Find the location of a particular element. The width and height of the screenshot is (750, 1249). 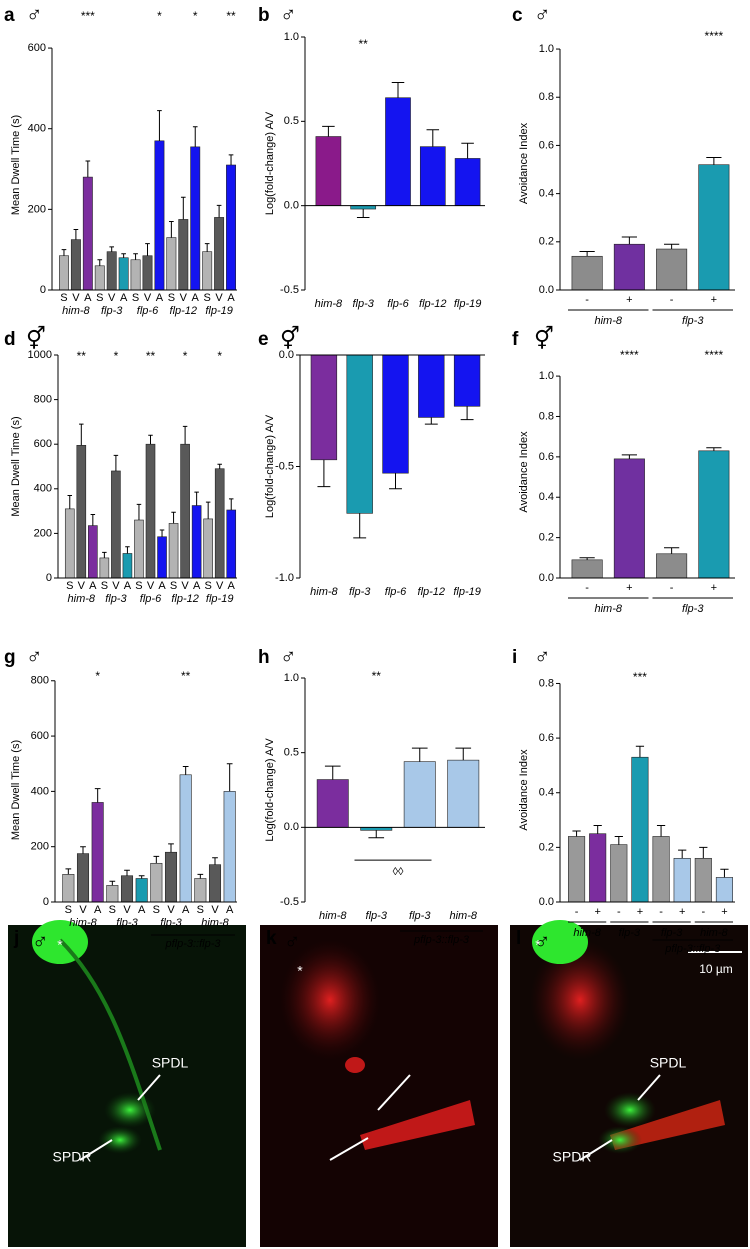

panel-letter: g is located at coordinates (10, 657).